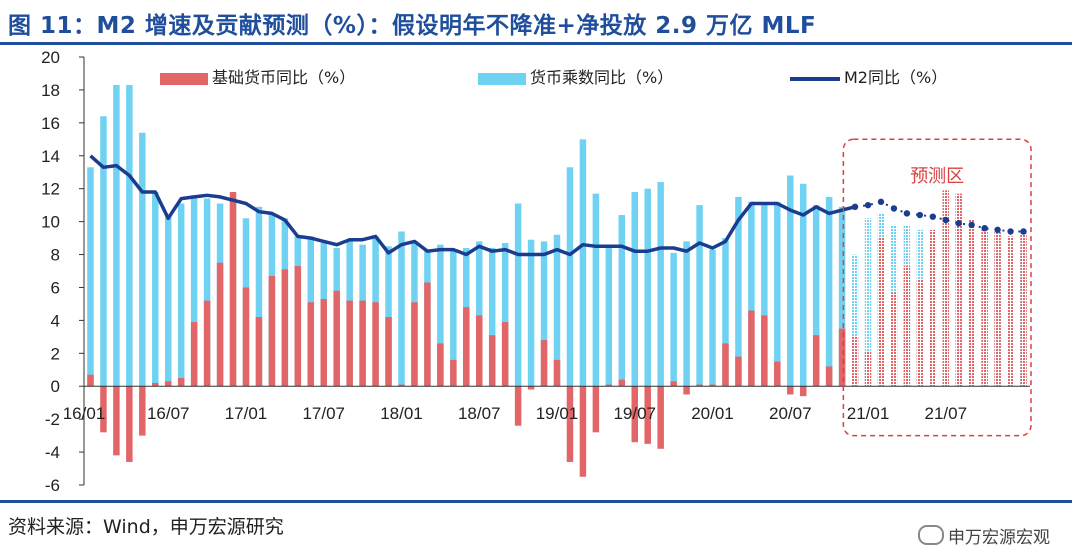 The image size is (1072, 557). Describe the element at coordinates (50, 123) in the screenshot. I see `y-tick-label: 16` at that location.